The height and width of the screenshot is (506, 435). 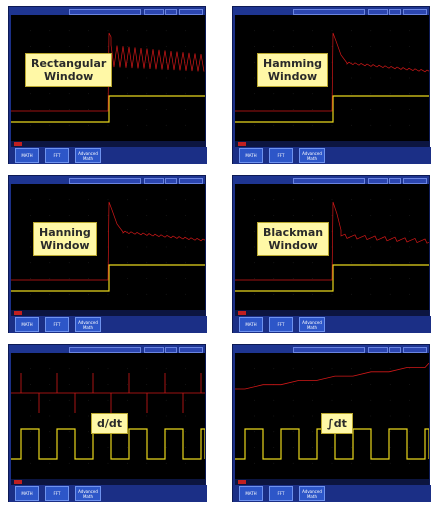 I want to click on scope-screen, so click(x=332, y=78).